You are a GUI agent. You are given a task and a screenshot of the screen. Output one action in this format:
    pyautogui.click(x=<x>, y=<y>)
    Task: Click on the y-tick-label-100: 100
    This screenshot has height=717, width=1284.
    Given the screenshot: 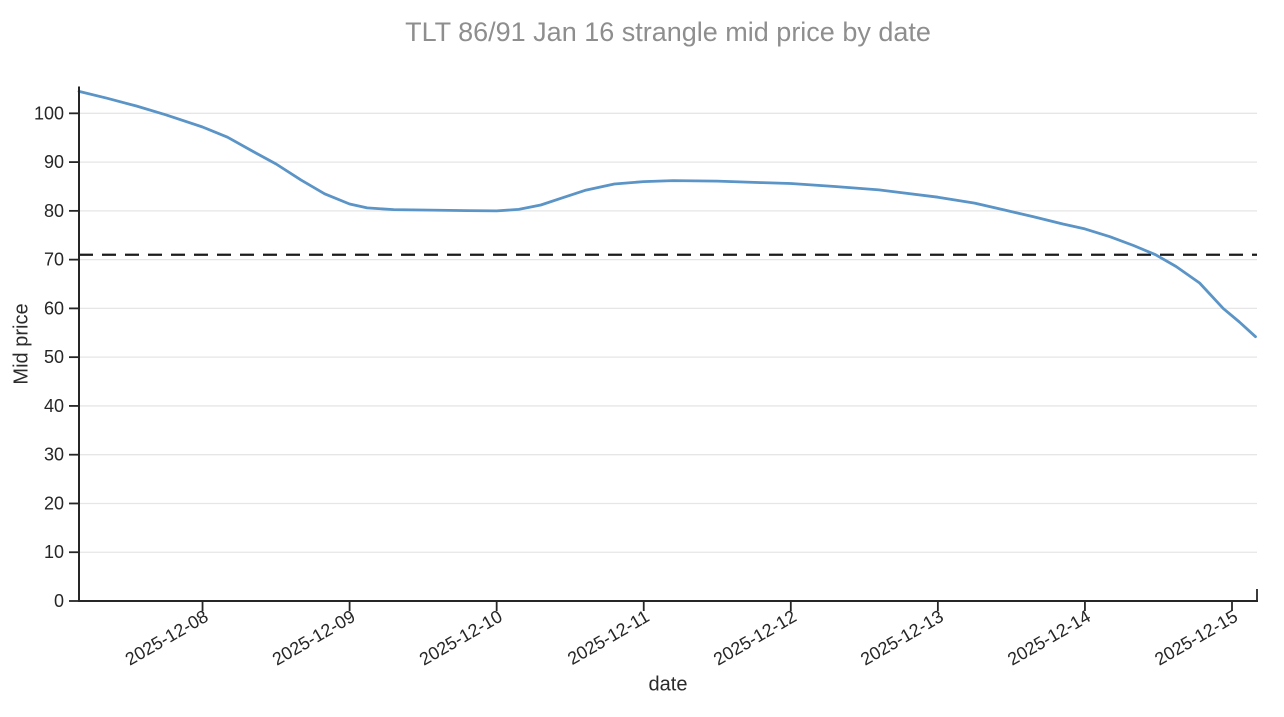 What is the action you would take?
    pyautogui.click(x=49, y=113)
    